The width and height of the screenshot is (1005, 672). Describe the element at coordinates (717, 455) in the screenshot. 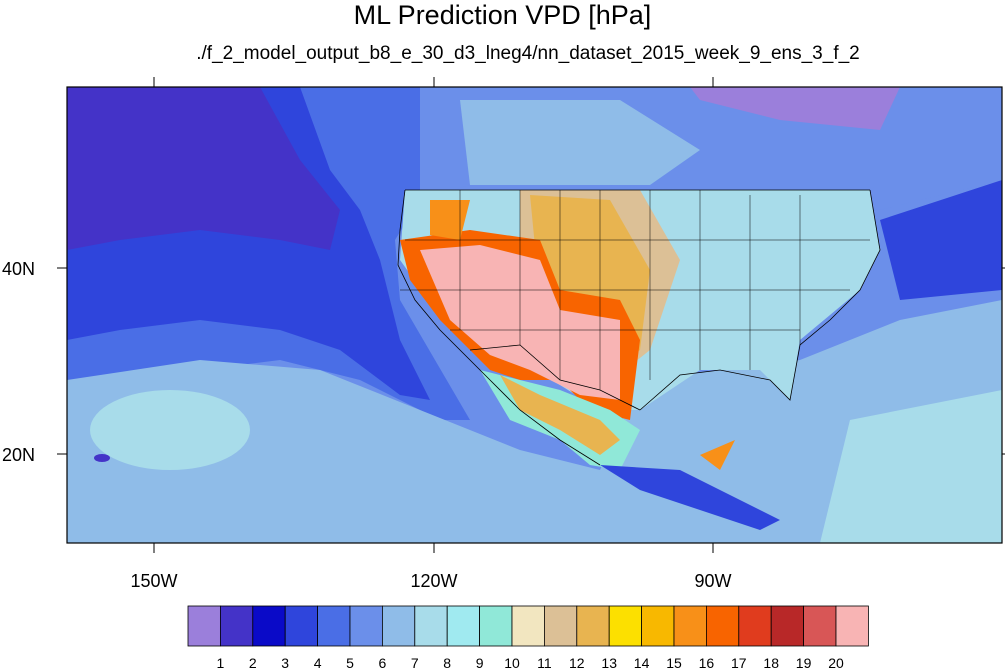

I see `land-cuba` at that location.